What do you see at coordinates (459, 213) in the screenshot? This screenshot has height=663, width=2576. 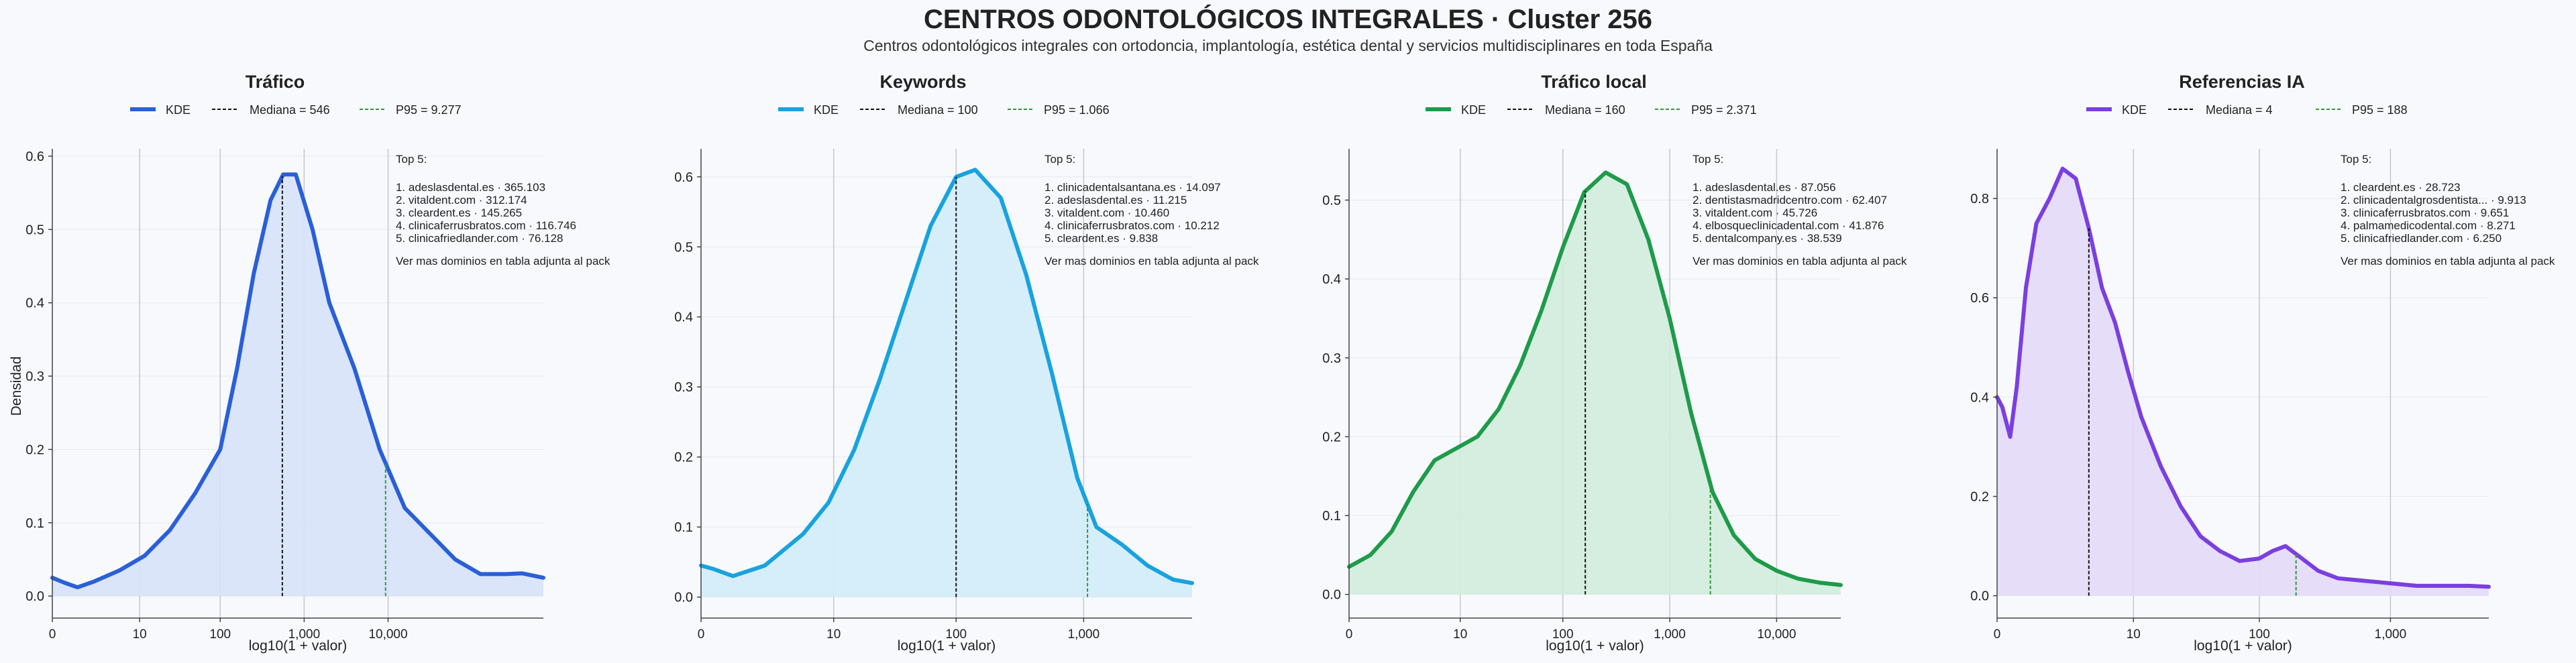 I see `annotation-item: 3. cleardent.es · 145.265` at bounding box center [459, 213].